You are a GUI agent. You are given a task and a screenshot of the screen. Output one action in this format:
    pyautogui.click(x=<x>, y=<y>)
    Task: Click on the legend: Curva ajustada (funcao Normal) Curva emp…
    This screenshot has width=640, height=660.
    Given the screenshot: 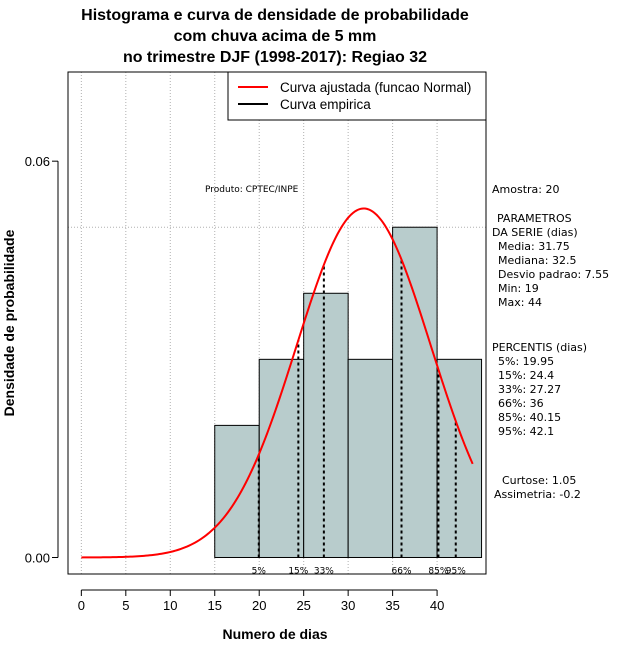 What is the action you would take?
    pyautogui.click(x=357, y=96)
    